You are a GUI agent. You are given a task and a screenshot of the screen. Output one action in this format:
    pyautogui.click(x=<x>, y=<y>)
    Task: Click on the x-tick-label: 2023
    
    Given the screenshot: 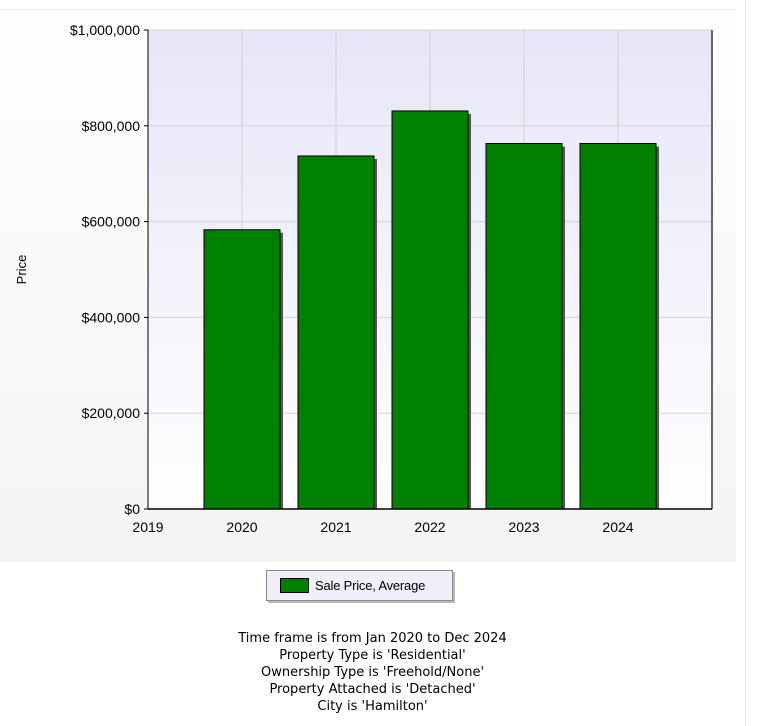 What is the action you would take?
    pyautogui.click(x=523, y=527)
    